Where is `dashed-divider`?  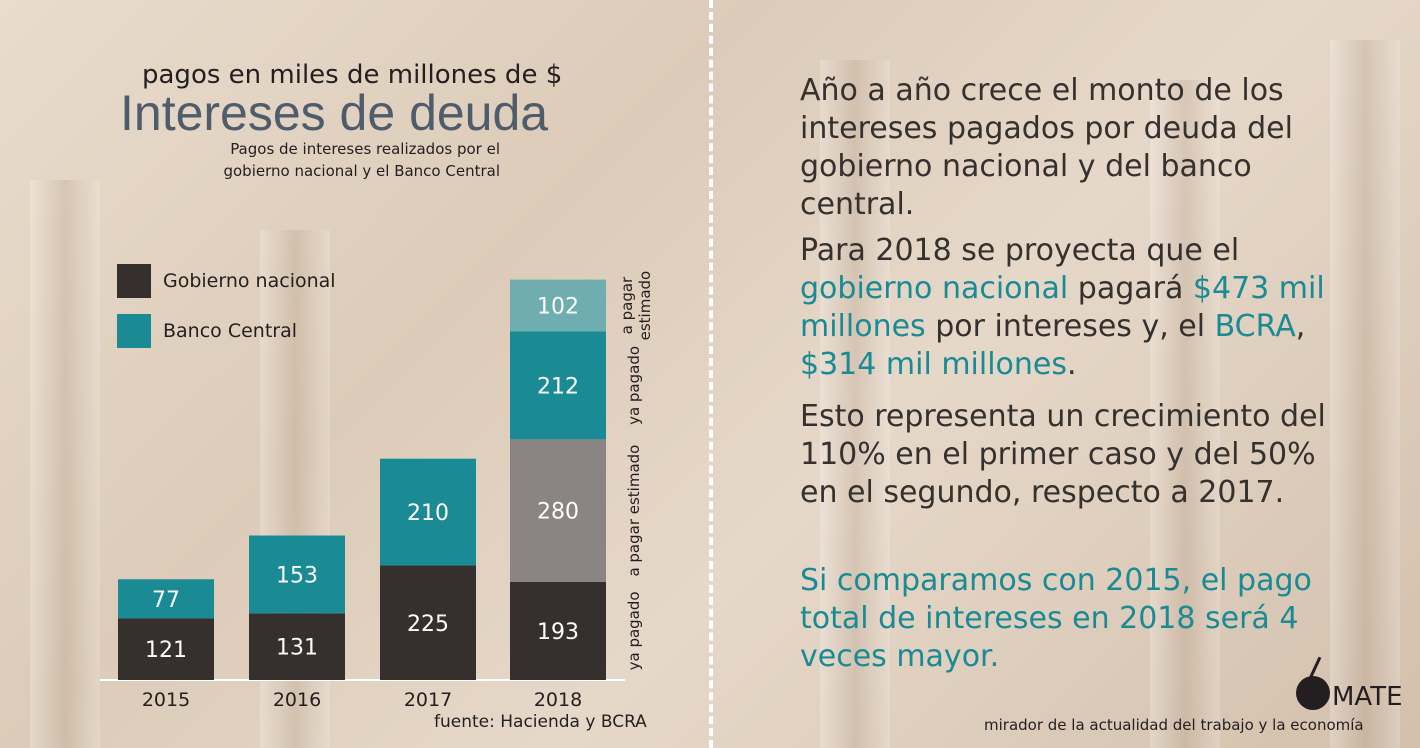 dashed-divider is located at coordinates (711, 374).